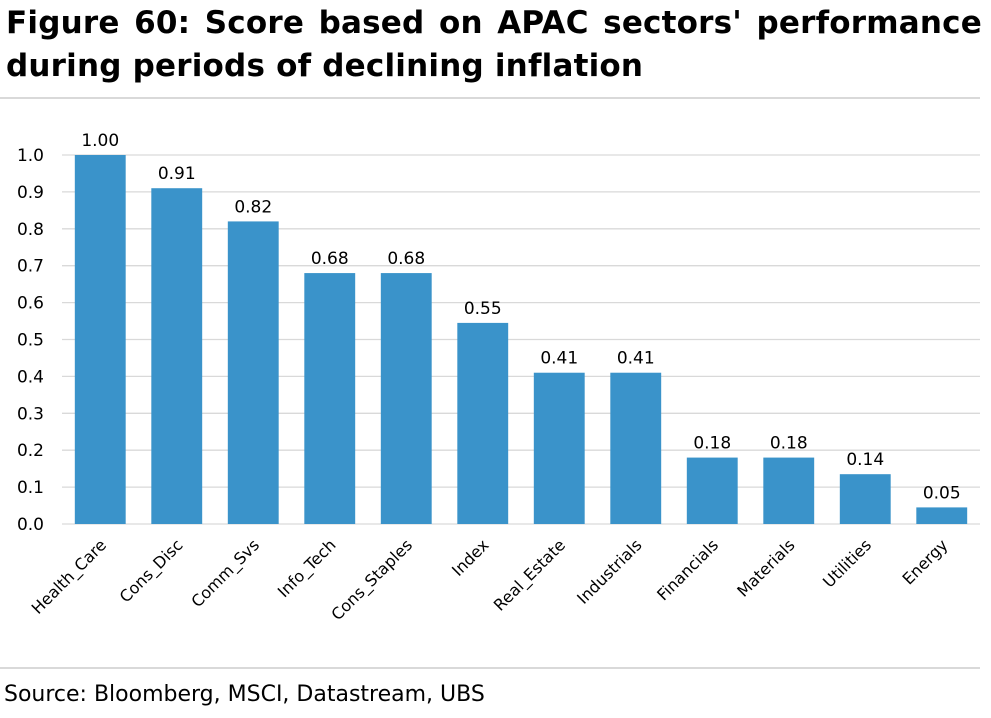 Image resolution: width=991 pixels, height=718 pixels. Describe the element at coordinates (30, 414) in the screenshot. I see `y-tick-label: 0.3` at that location.